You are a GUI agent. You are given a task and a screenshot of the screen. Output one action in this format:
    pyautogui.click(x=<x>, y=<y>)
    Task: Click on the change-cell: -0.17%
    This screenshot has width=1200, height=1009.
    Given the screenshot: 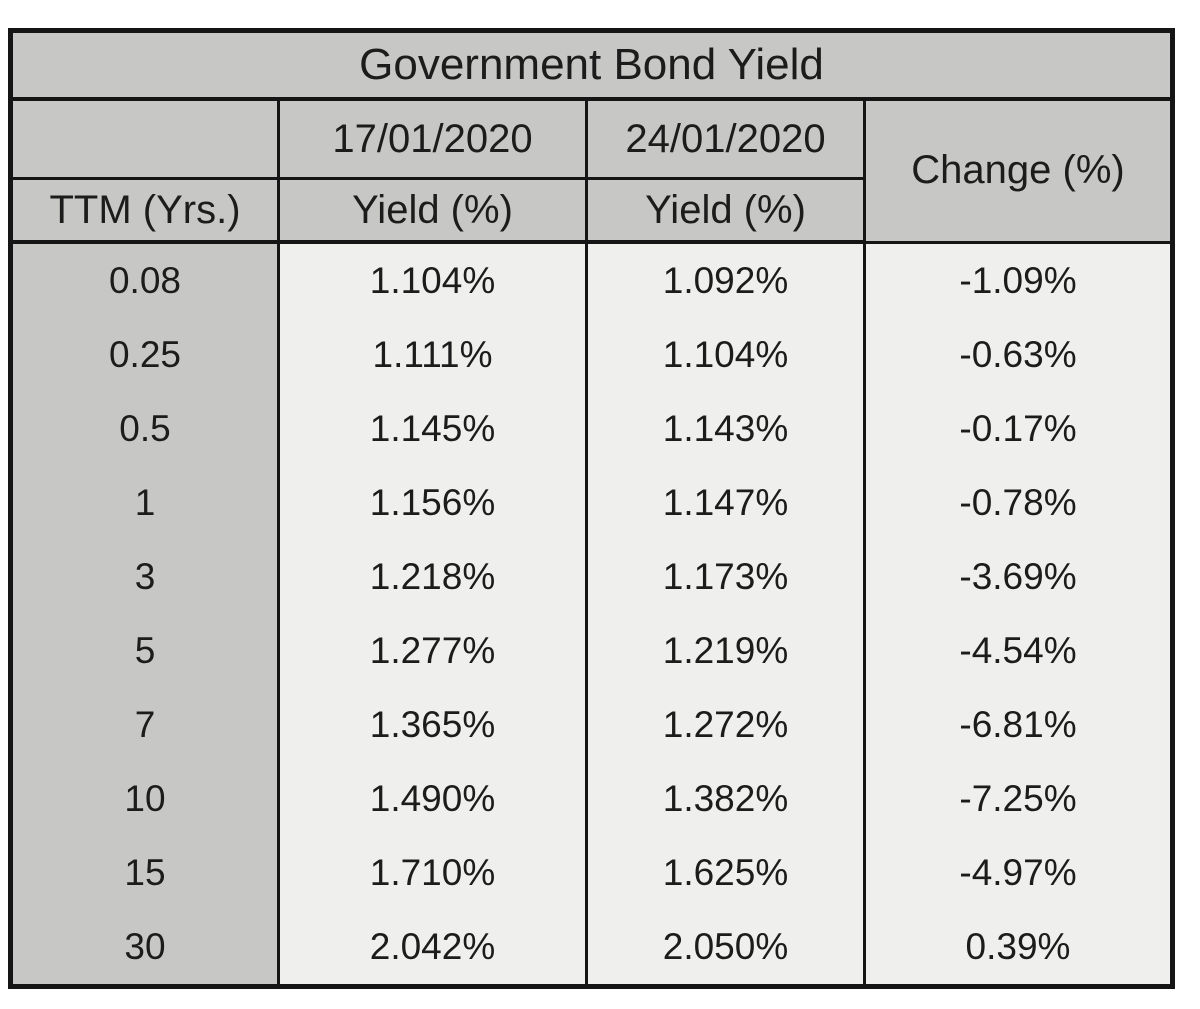 What is the action you would take?
    pyautogui.click(x=1018, y=429)
    